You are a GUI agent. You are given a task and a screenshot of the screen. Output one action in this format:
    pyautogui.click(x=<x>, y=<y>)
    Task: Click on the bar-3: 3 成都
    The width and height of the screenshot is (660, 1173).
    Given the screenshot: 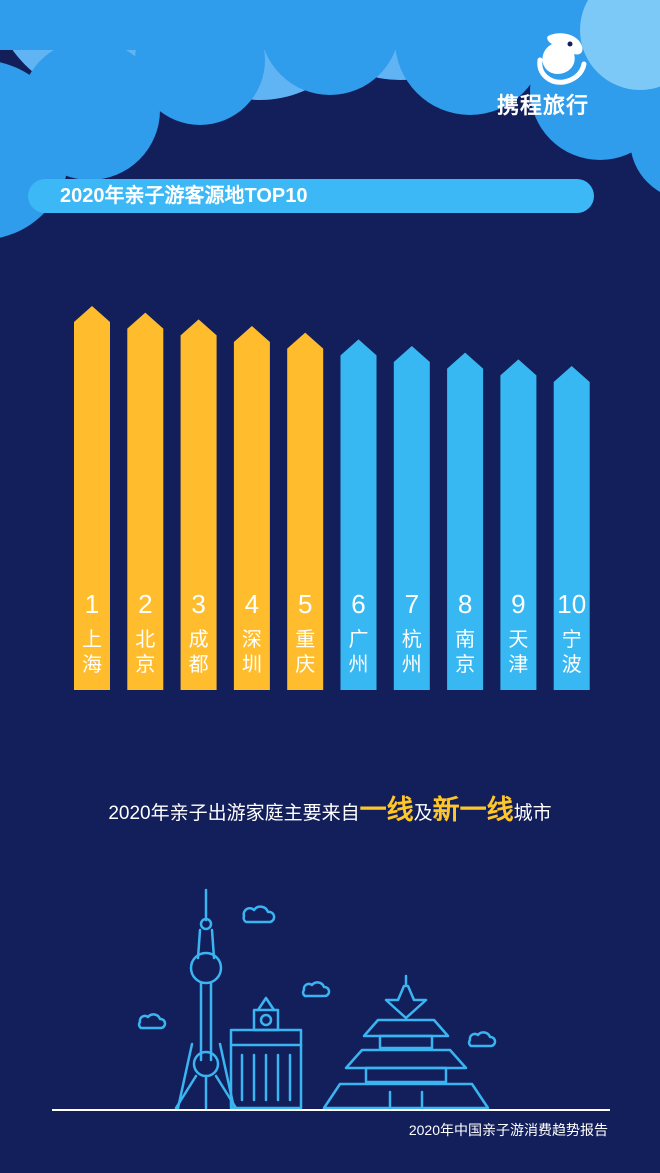 What is the action you would take?
    pyautogui.click(x=198, y=504)
    